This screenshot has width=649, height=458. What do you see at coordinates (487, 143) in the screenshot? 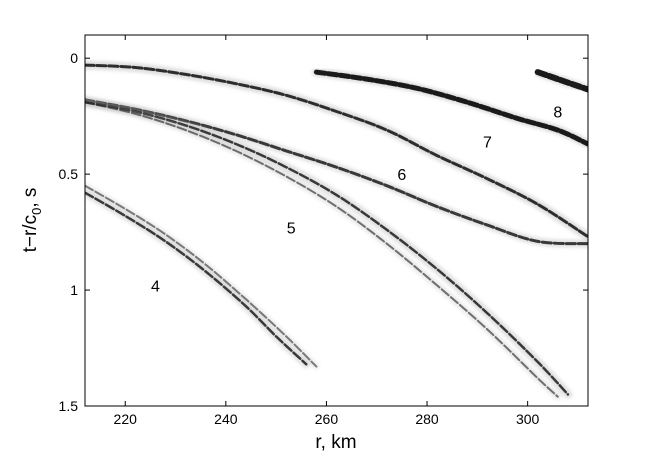
I see `mode-label-7: 7` at bounding box center [487, 143].